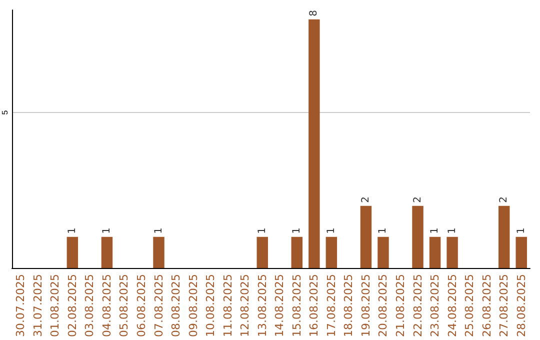 The image size is (540, 340). Describe the element at coordinates (279, 306) in the screenshot. I see `x-tick-label: 14.08.2025` at that location.